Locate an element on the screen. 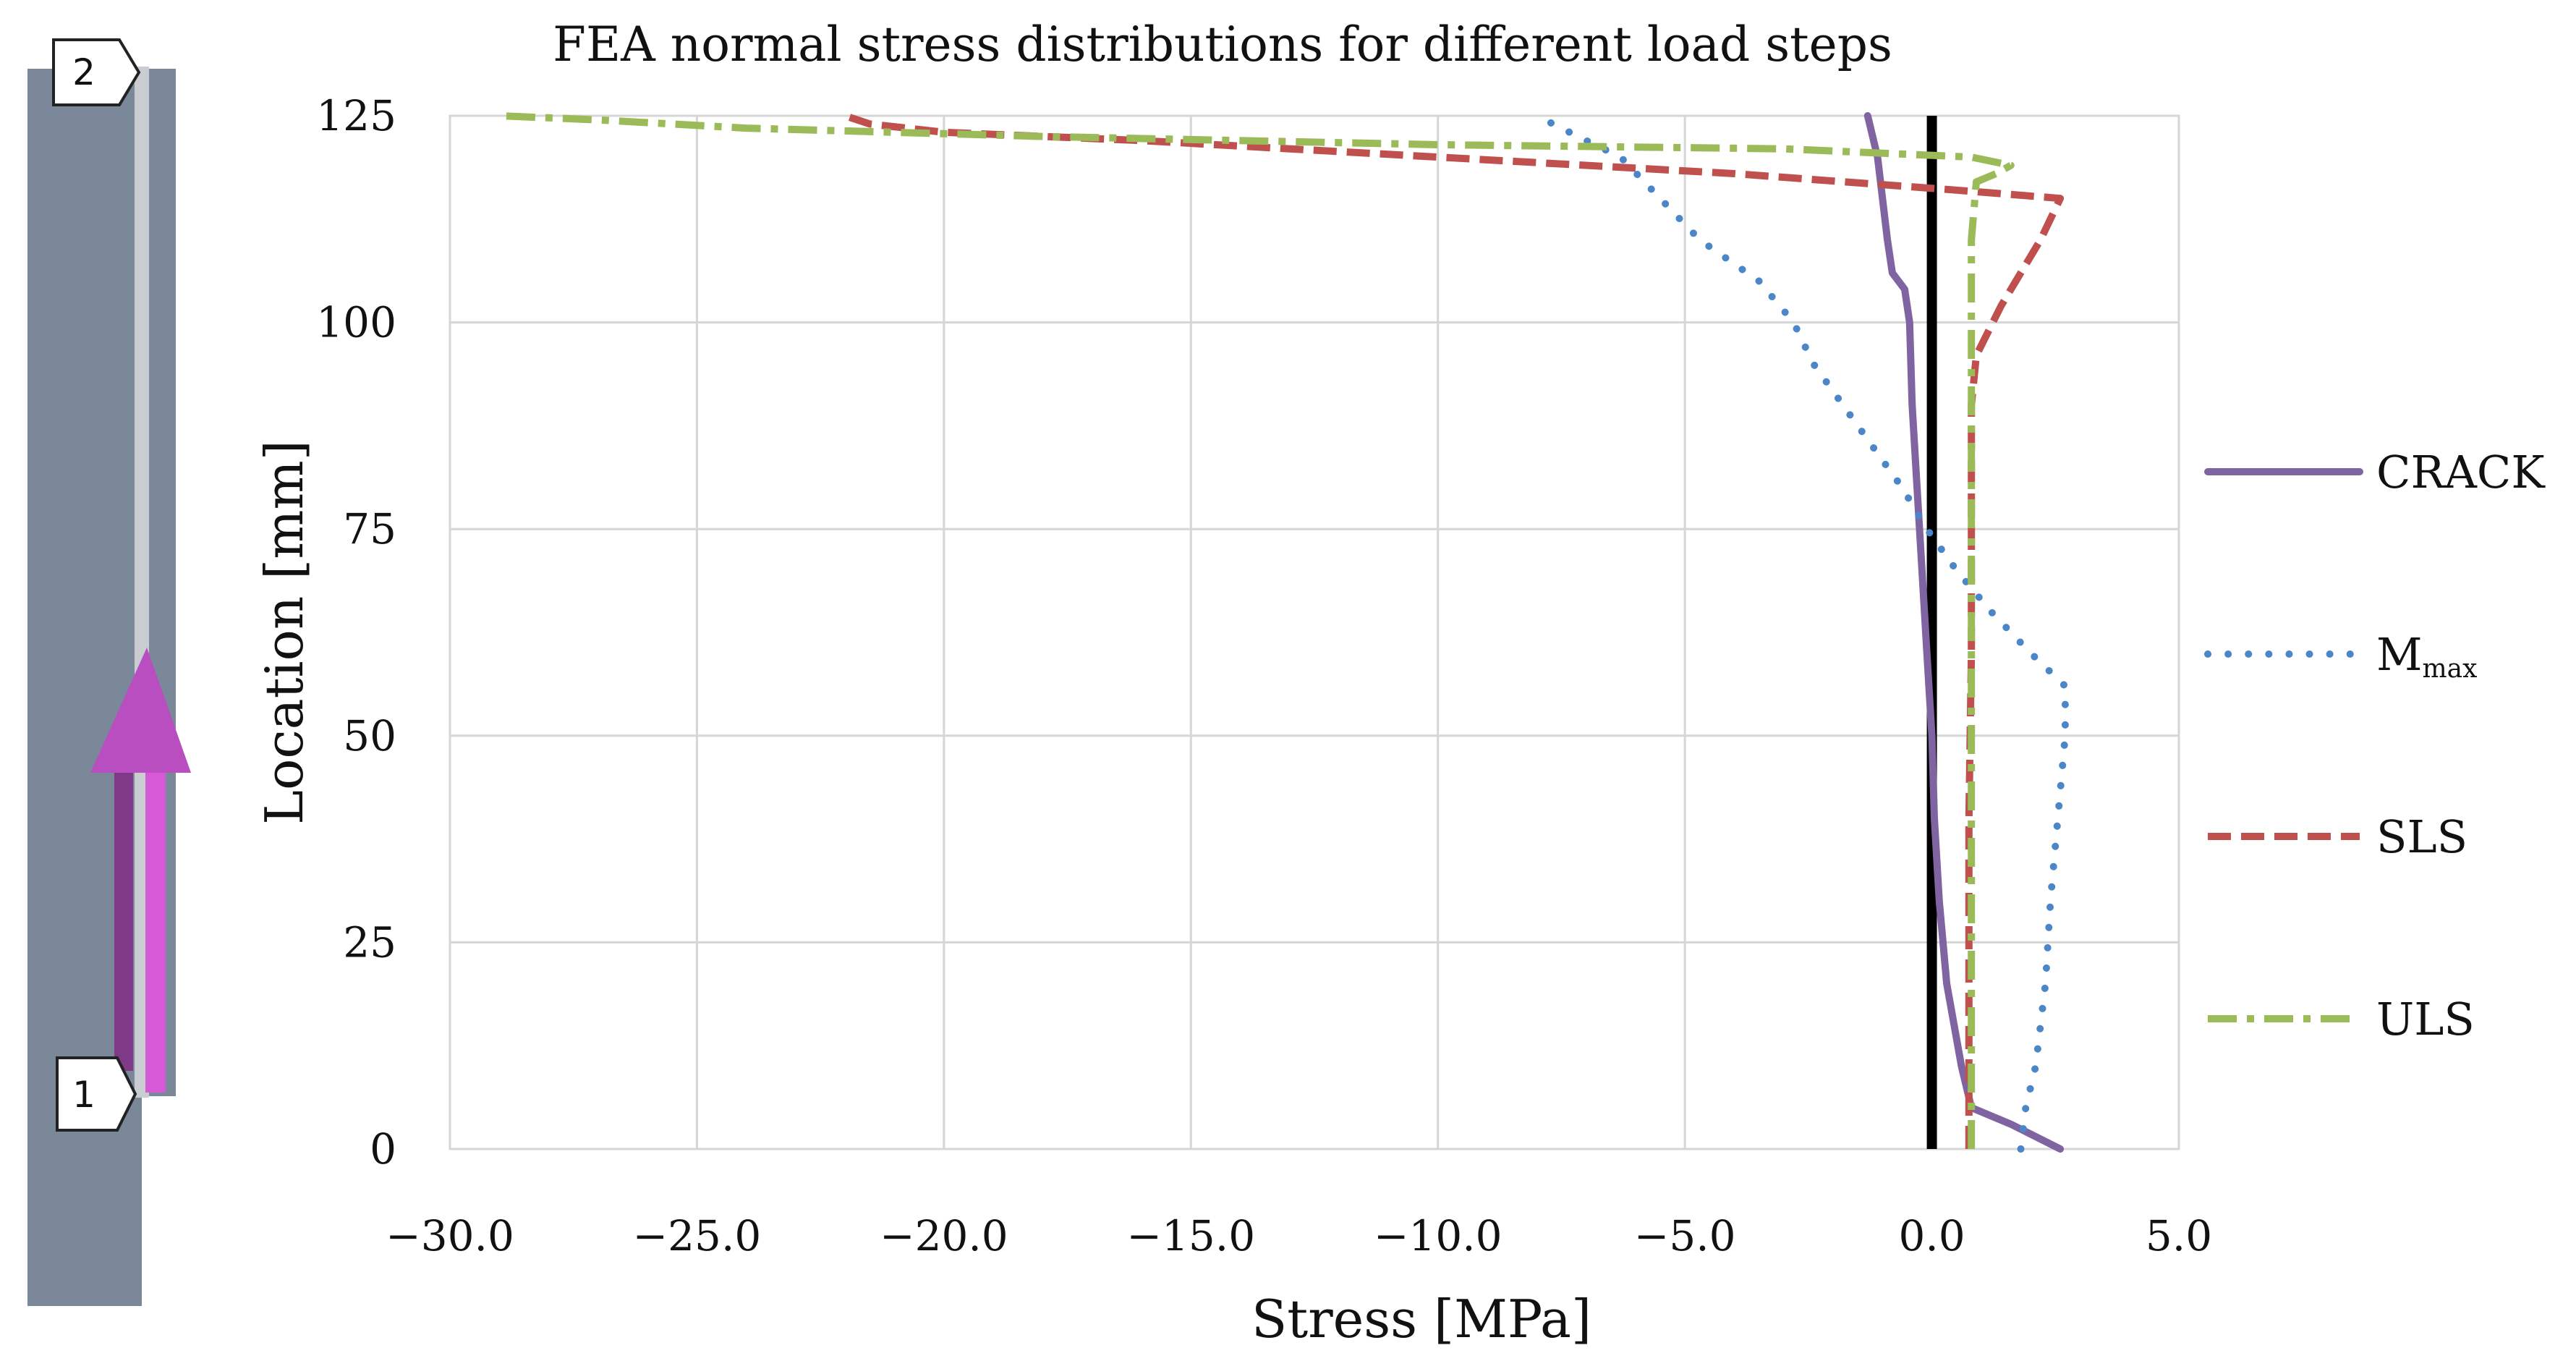 The height and width of the screenshot is (1361, 2576). y-tick-label: 25 is located at coordinates (369, 942).